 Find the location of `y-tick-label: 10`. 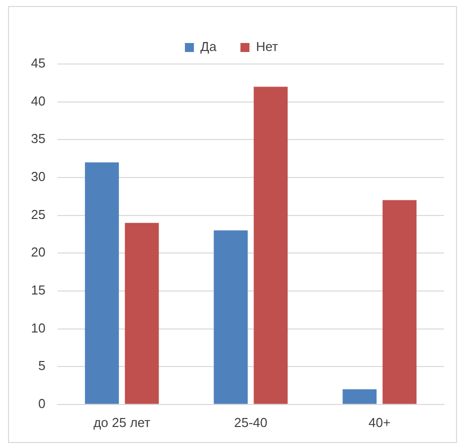

y-tick-label: 10 is located at coordinates (38, 328).